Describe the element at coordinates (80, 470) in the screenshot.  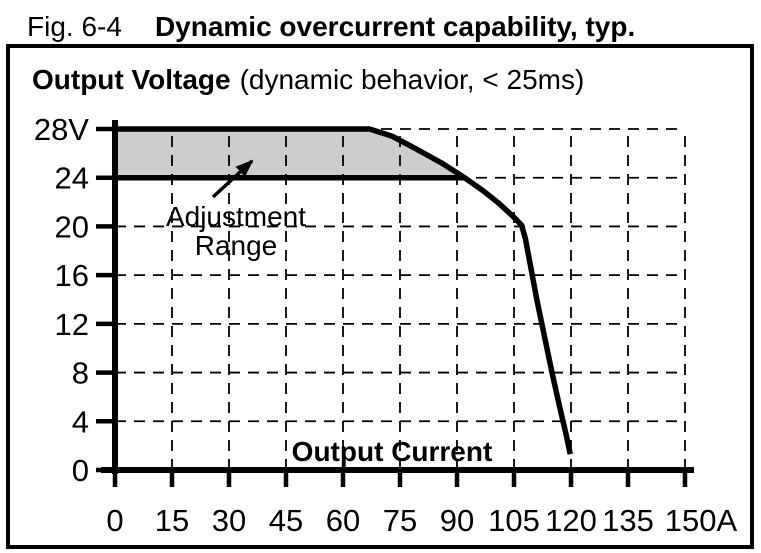
I see `y-tick-label-0: 0` at that location.